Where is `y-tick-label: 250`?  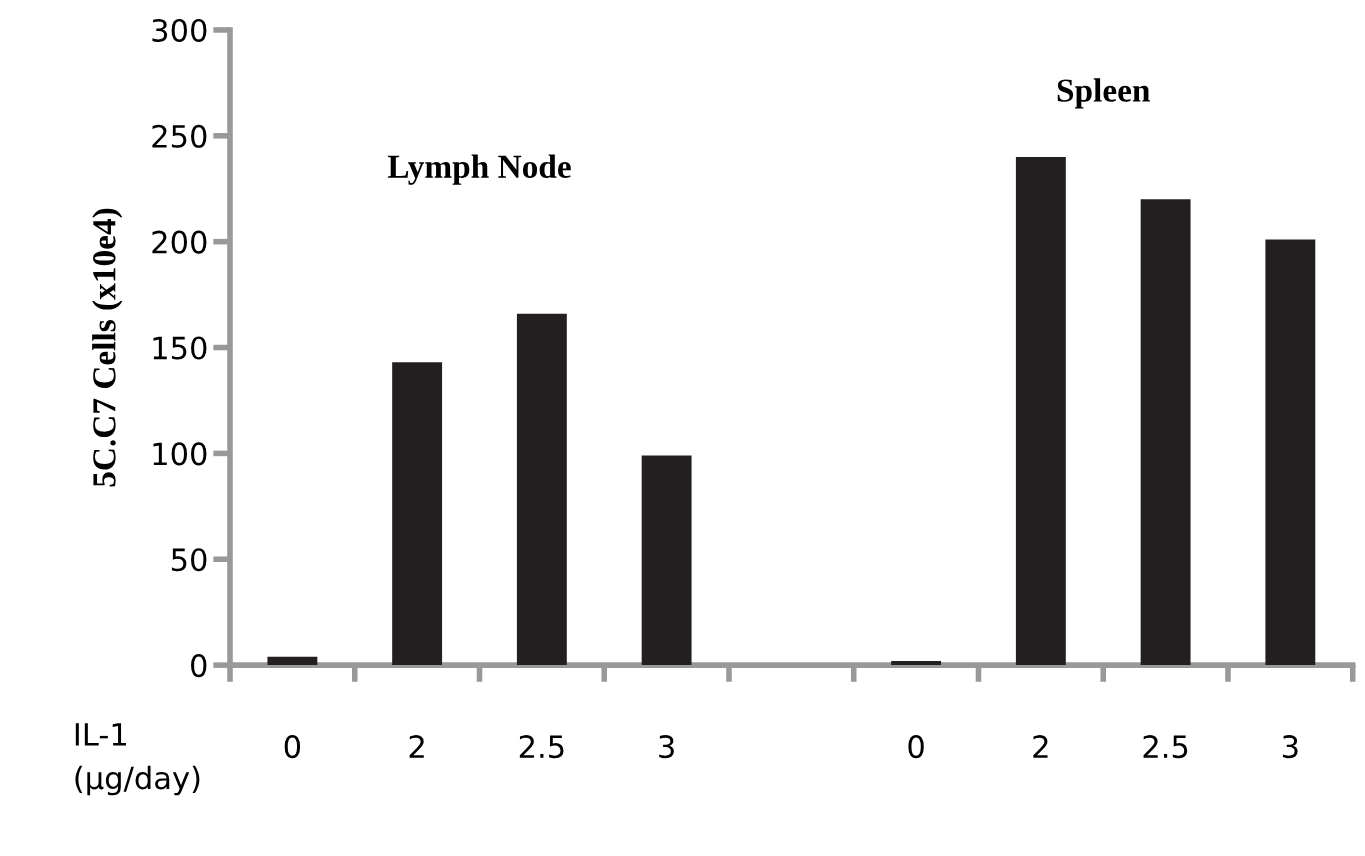
y-tick-label: 250 is located at coordinates (179, 136).